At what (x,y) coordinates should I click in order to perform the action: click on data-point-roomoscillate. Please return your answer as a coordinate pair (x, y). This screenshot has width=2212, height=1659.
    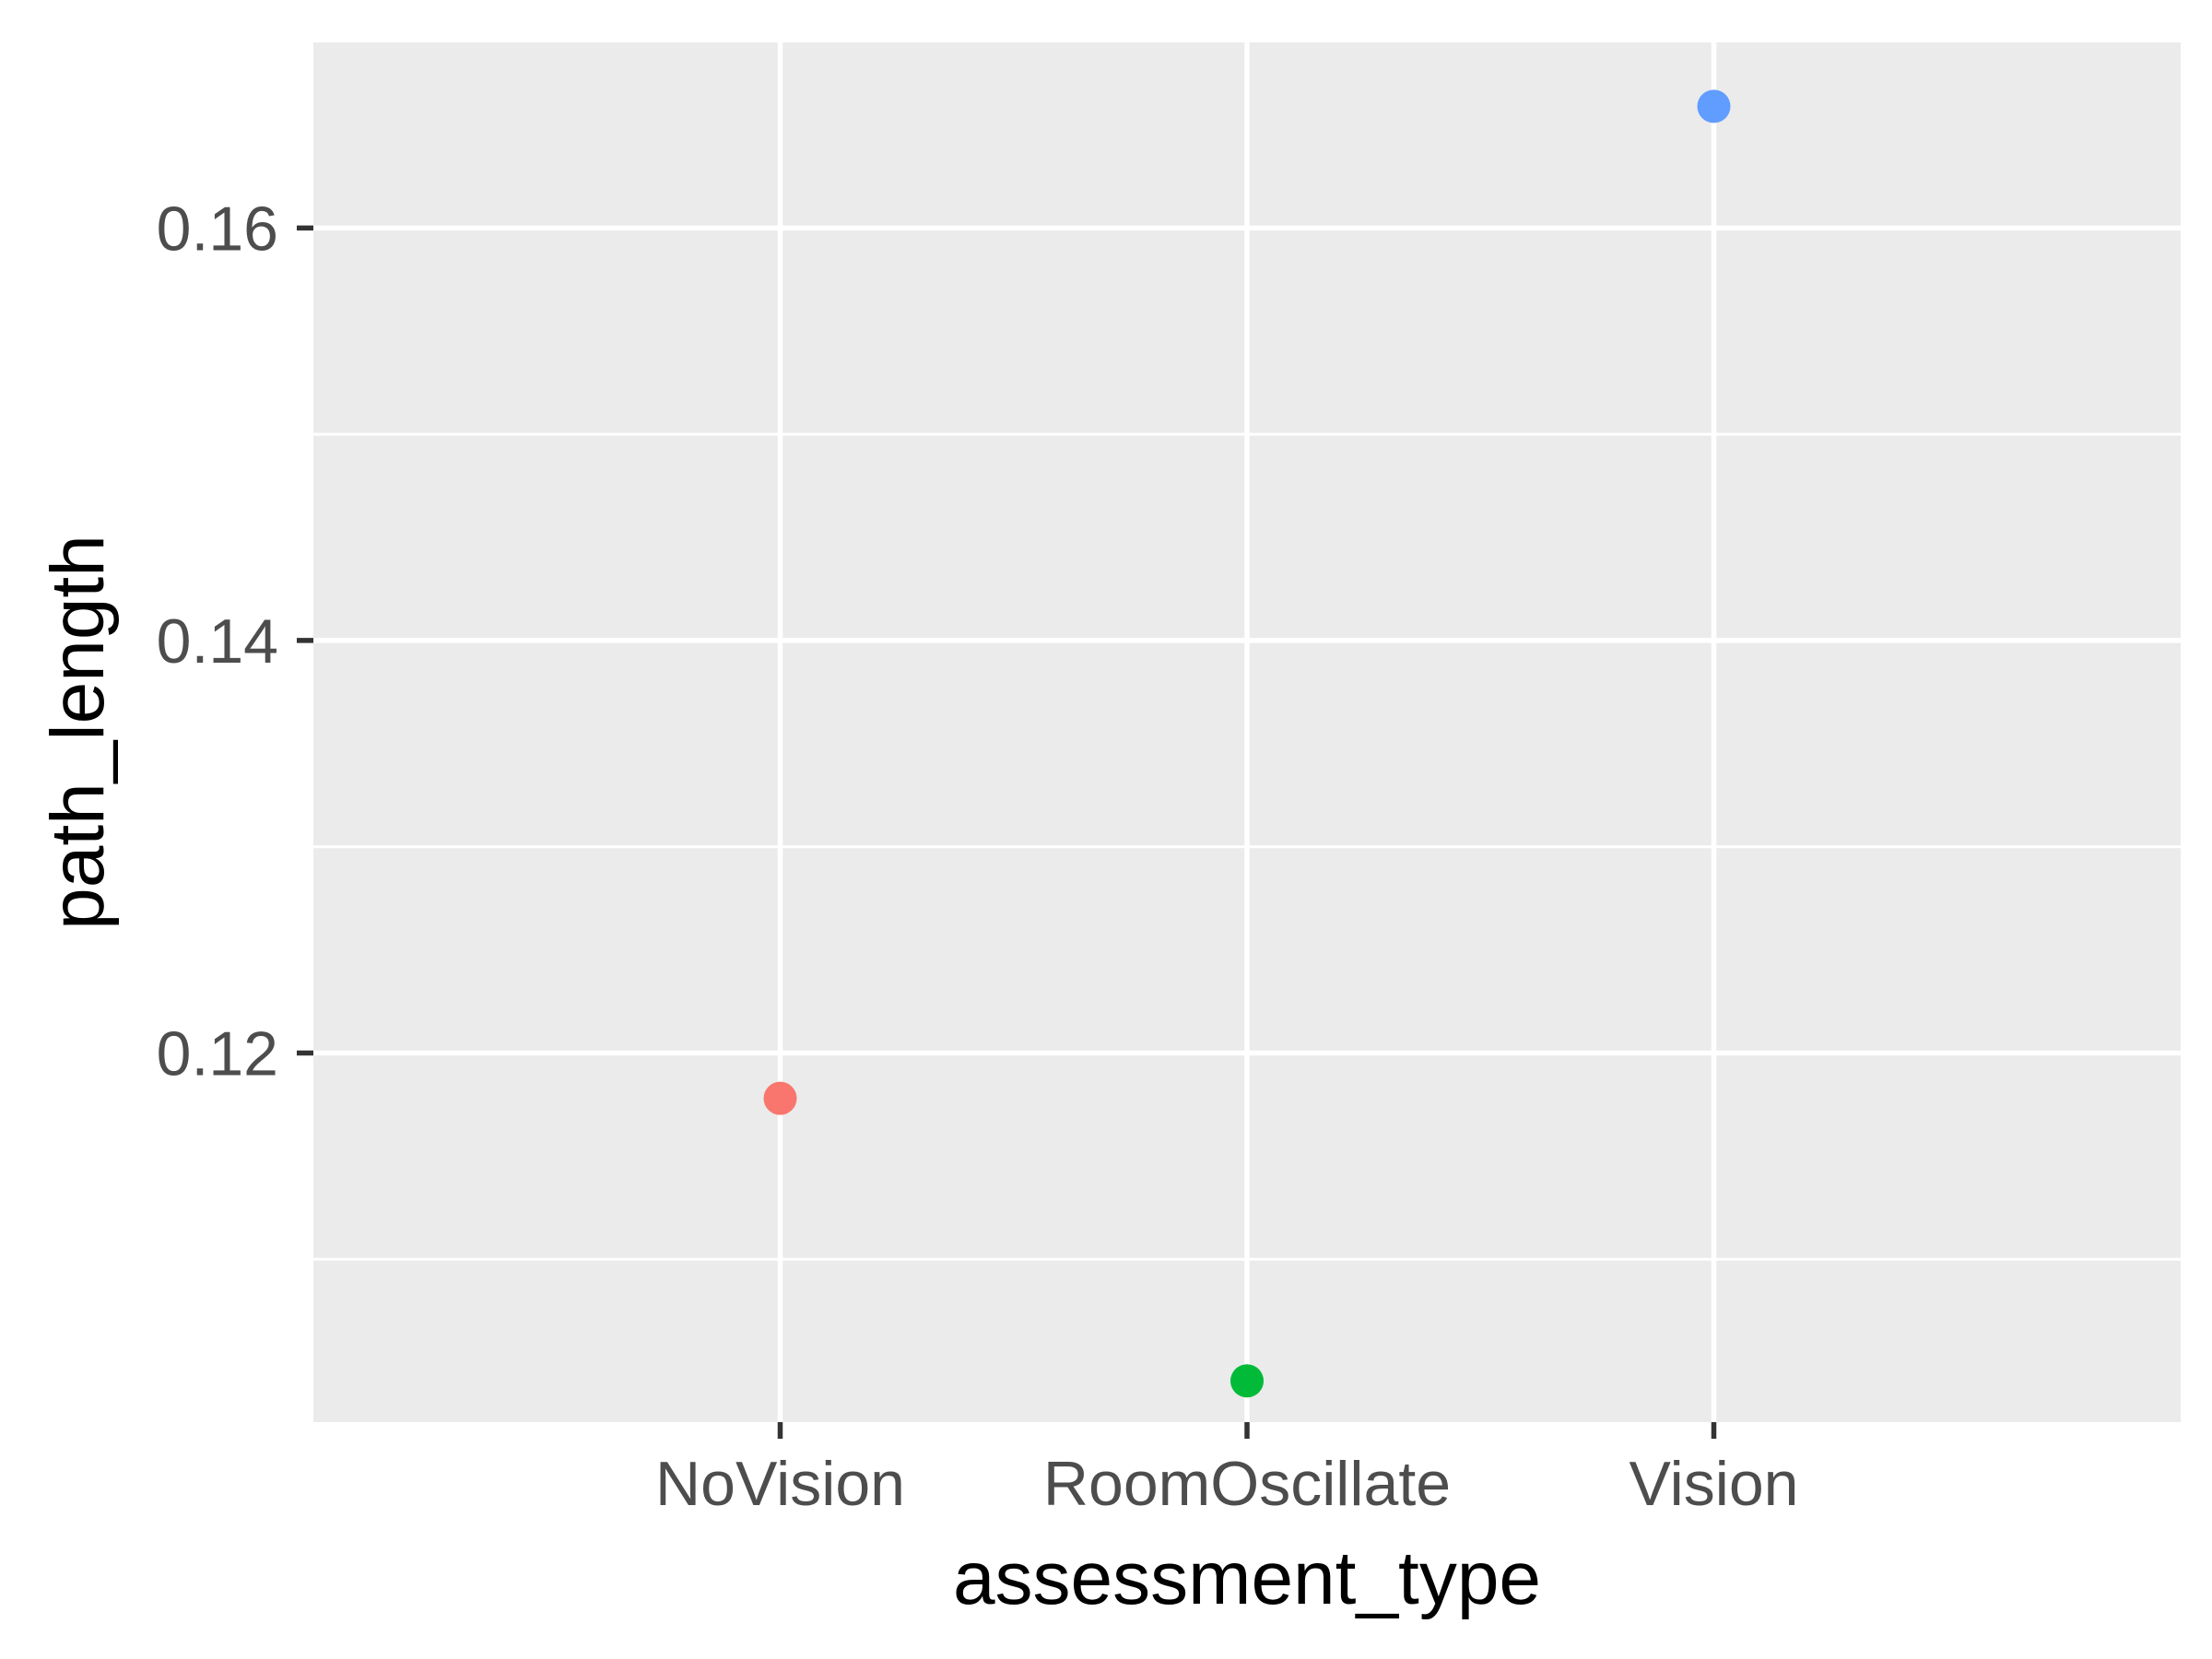
    Looking at the image, I should click on (1247, 1381).